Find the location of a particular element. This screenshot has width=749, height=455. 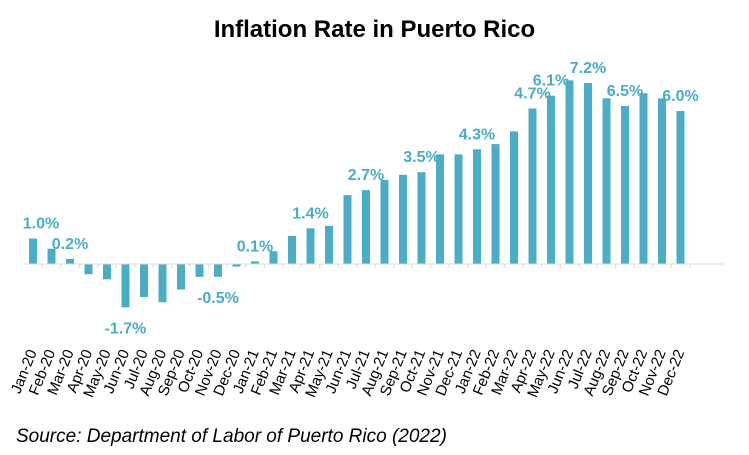

data-label: 6.5% is located at coordinates (625, 91).